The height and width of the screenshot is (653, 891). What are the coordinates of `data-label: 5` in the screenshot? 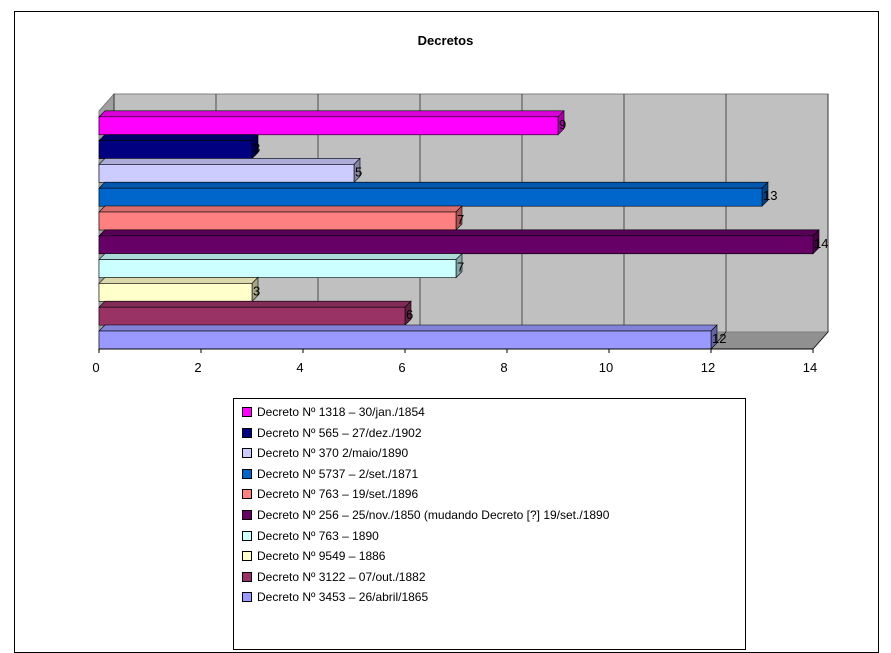 It's located at (358, 171).